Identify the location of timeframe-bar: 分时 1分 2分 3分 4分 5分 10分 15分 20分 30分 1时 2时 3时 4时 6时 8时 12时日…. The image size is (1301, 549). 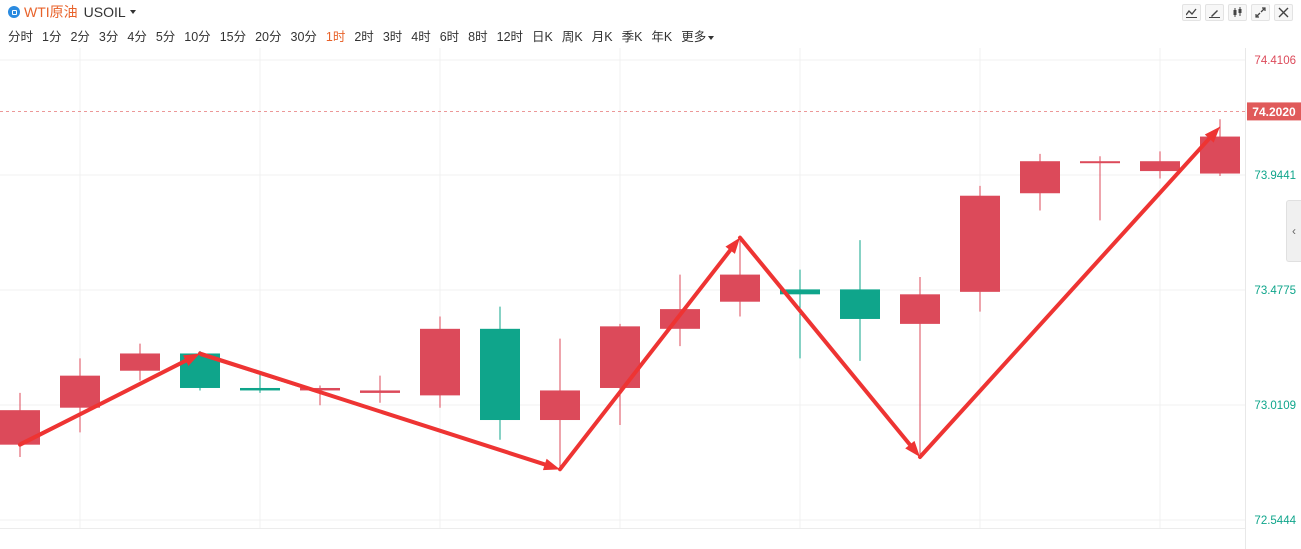
(365, 35).